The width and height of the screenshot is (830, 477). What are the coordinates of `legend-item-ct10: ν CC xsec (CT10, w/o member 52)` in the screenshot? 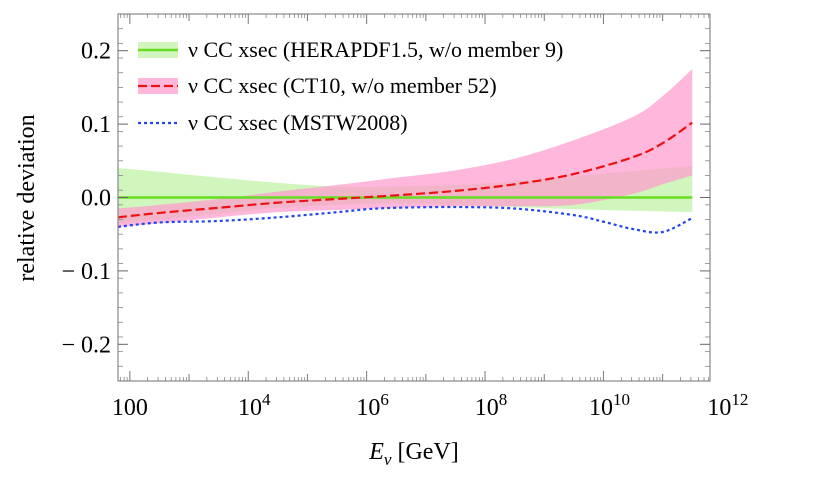 It's located at (317, 85).